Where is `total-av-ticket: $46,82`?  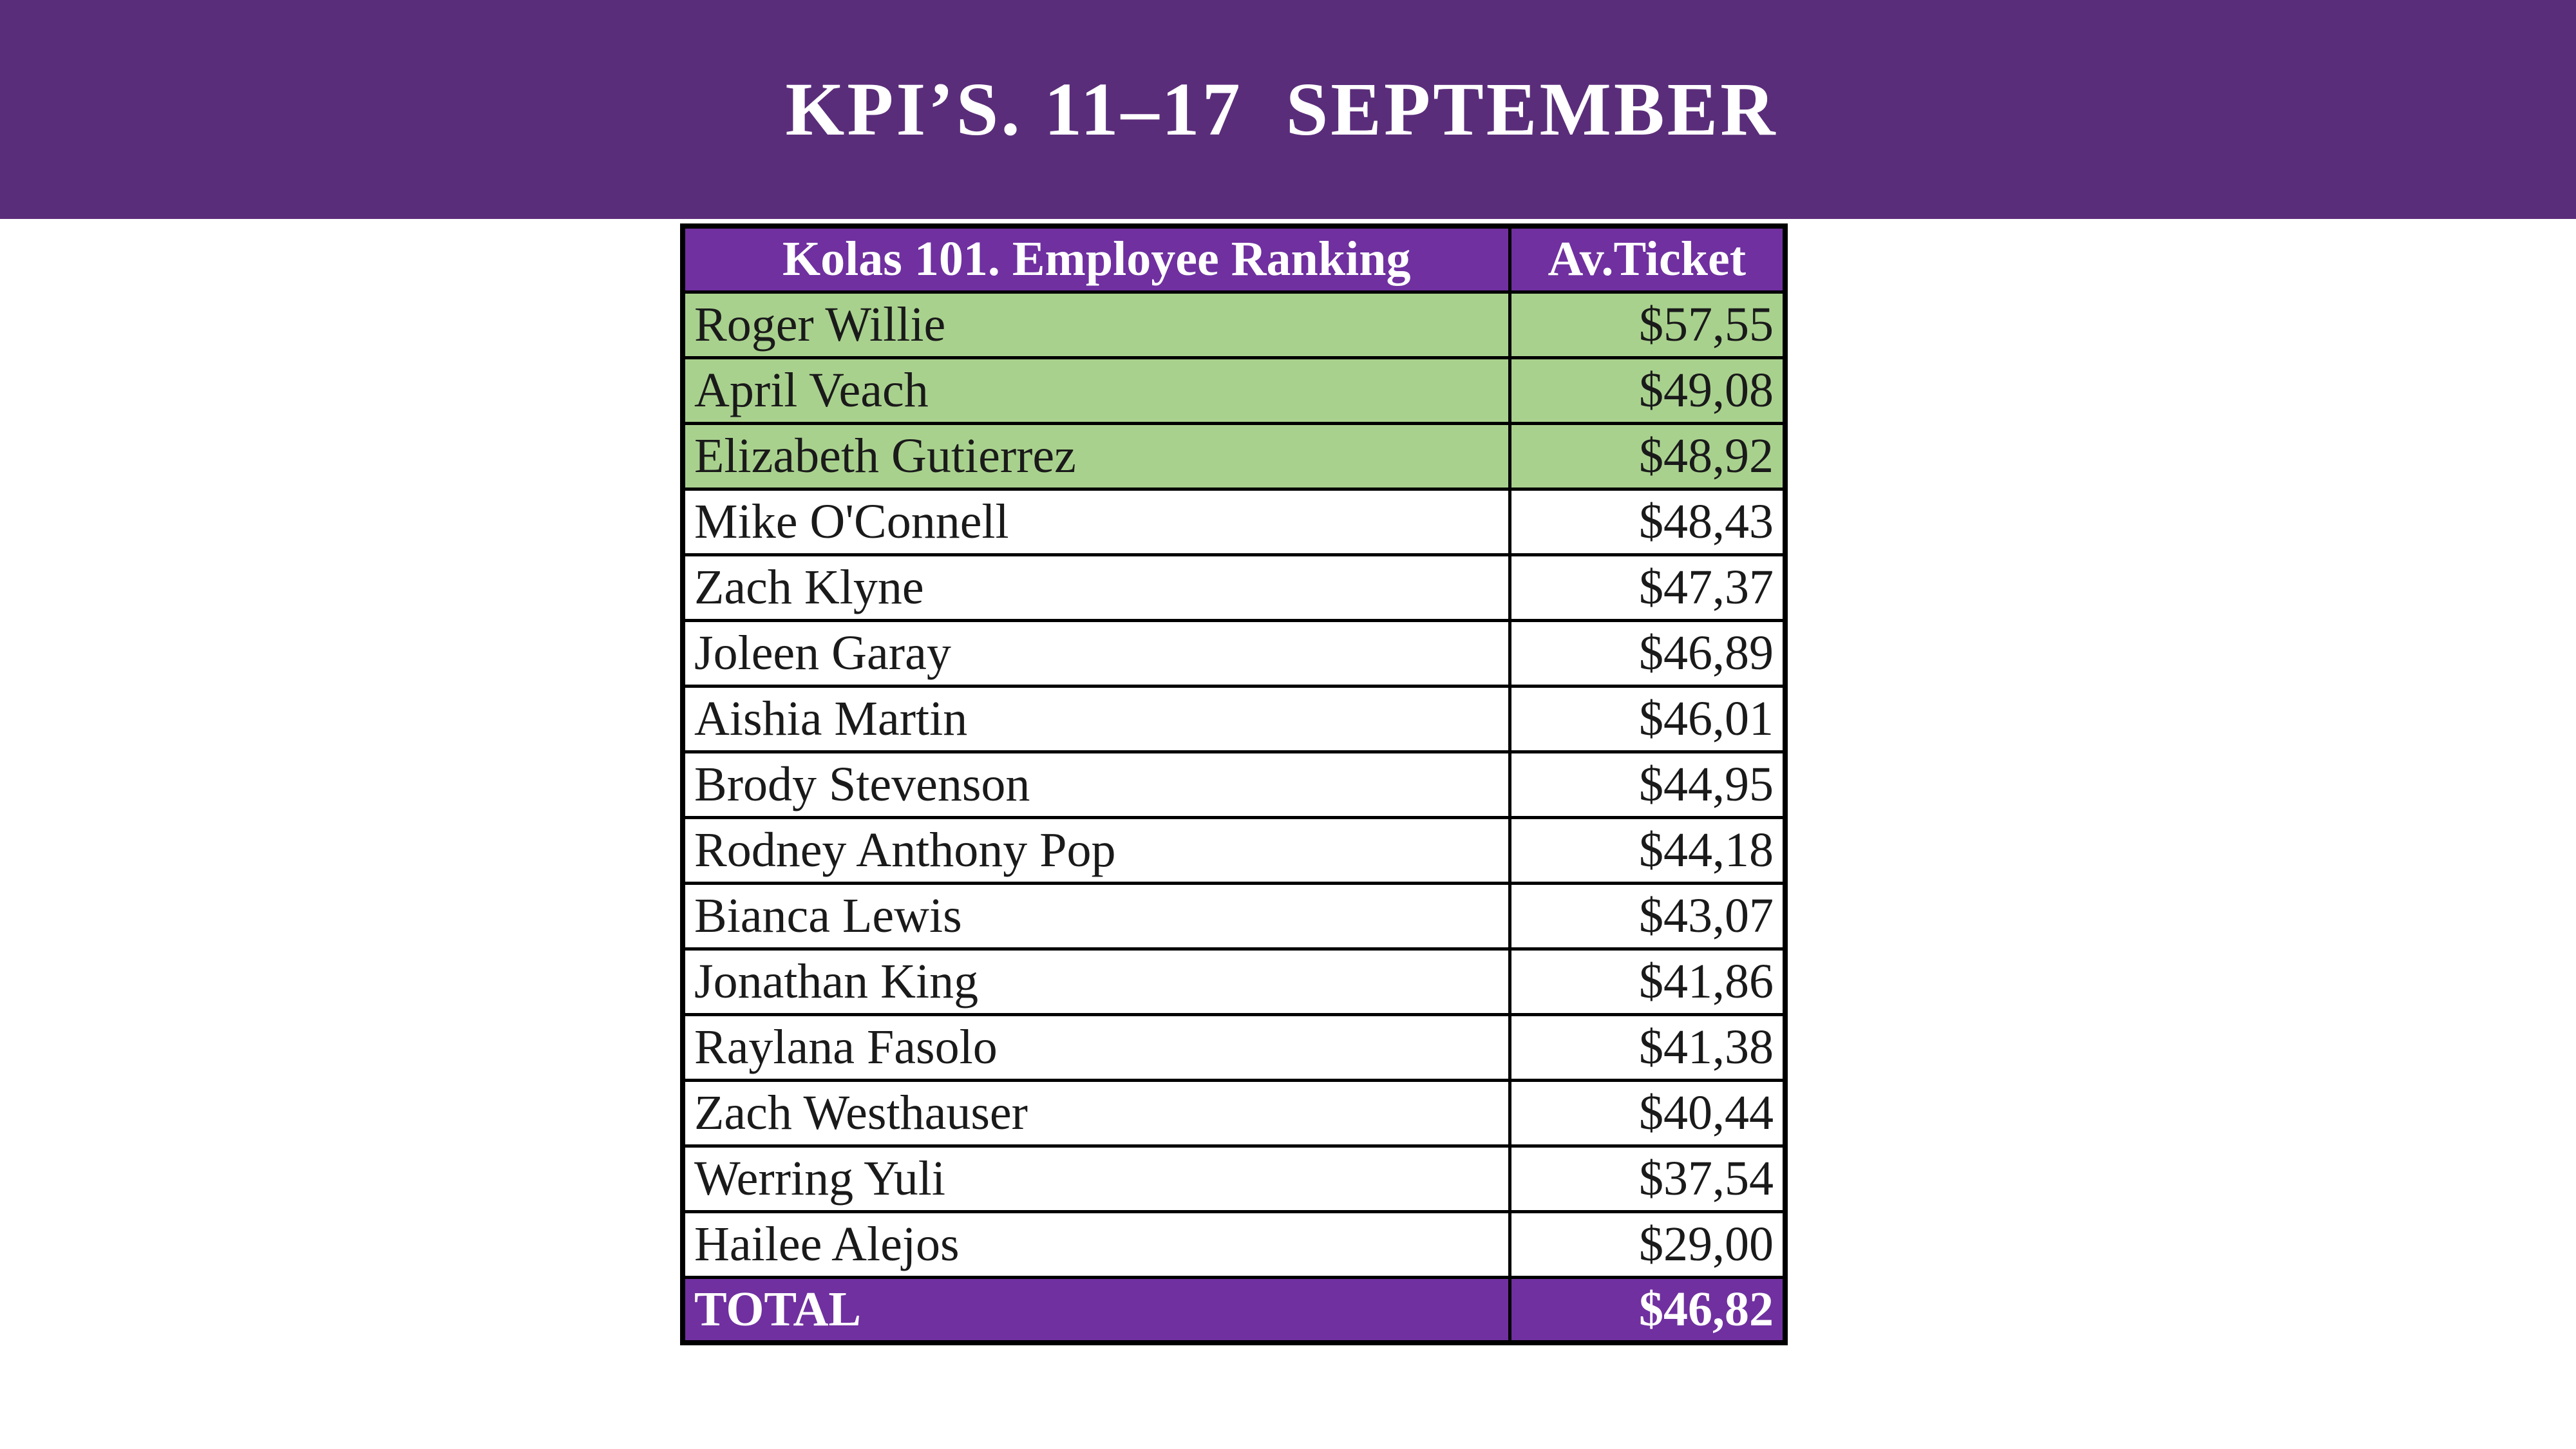
total-av-ticket: $46,82 is located at coordinates (1647, 1310).